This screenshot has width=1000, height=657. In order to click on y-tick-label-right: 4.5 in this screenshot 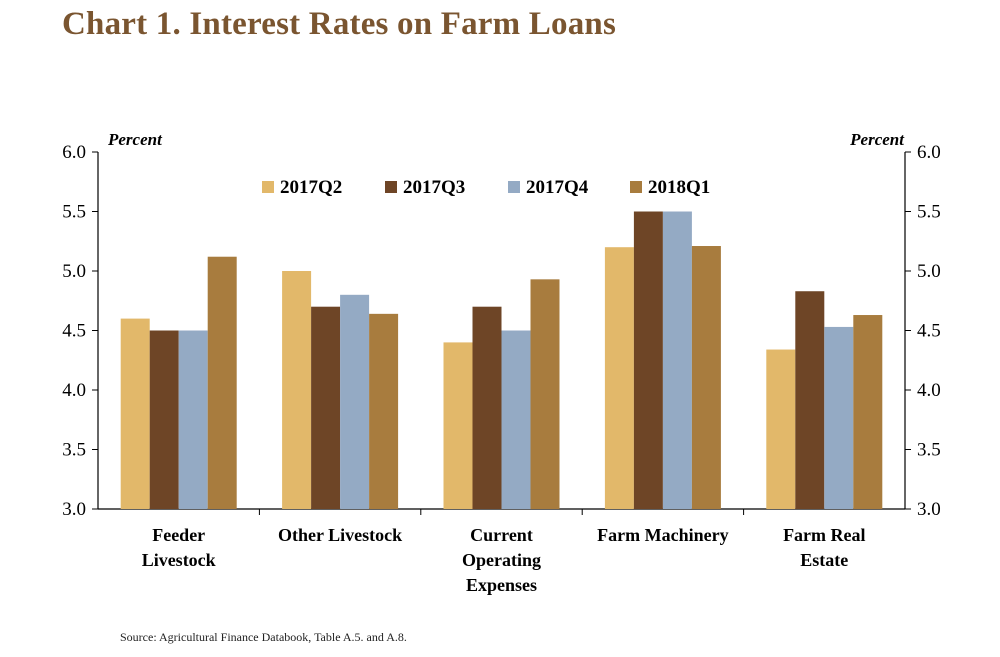, I will do `click(929, 331)`.